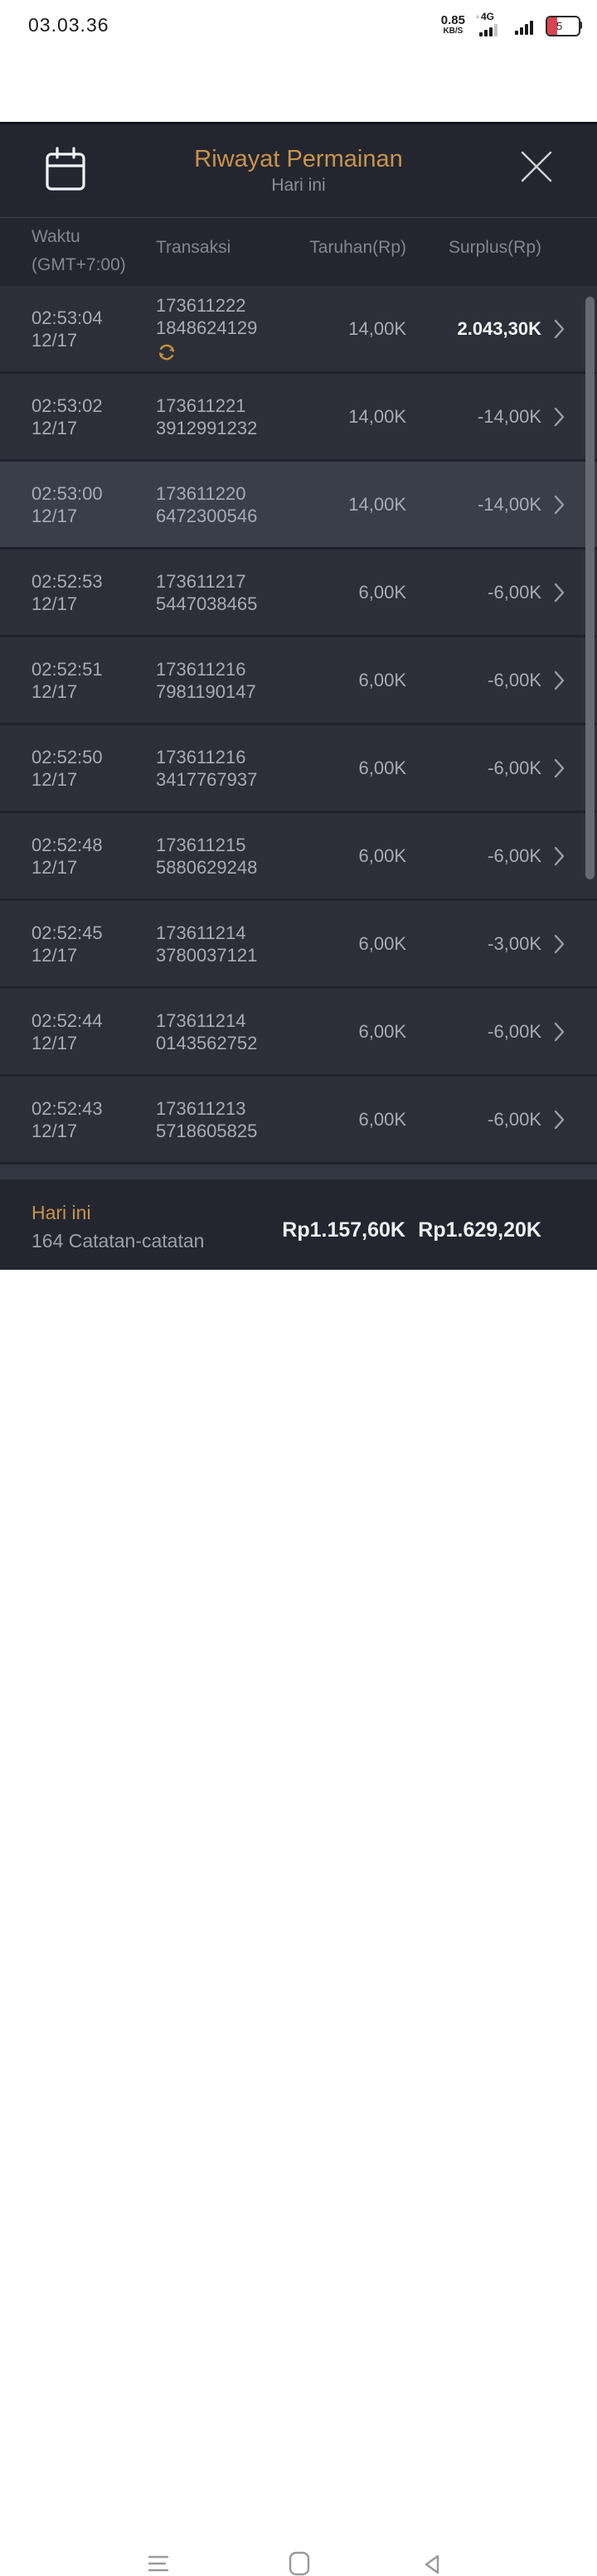 The height and width of the screenshot is (2576, 597). Describe the element at coordinates (357, 247) in the screenshot. I see `column-bet: Taruhan(Rp)` at that location.